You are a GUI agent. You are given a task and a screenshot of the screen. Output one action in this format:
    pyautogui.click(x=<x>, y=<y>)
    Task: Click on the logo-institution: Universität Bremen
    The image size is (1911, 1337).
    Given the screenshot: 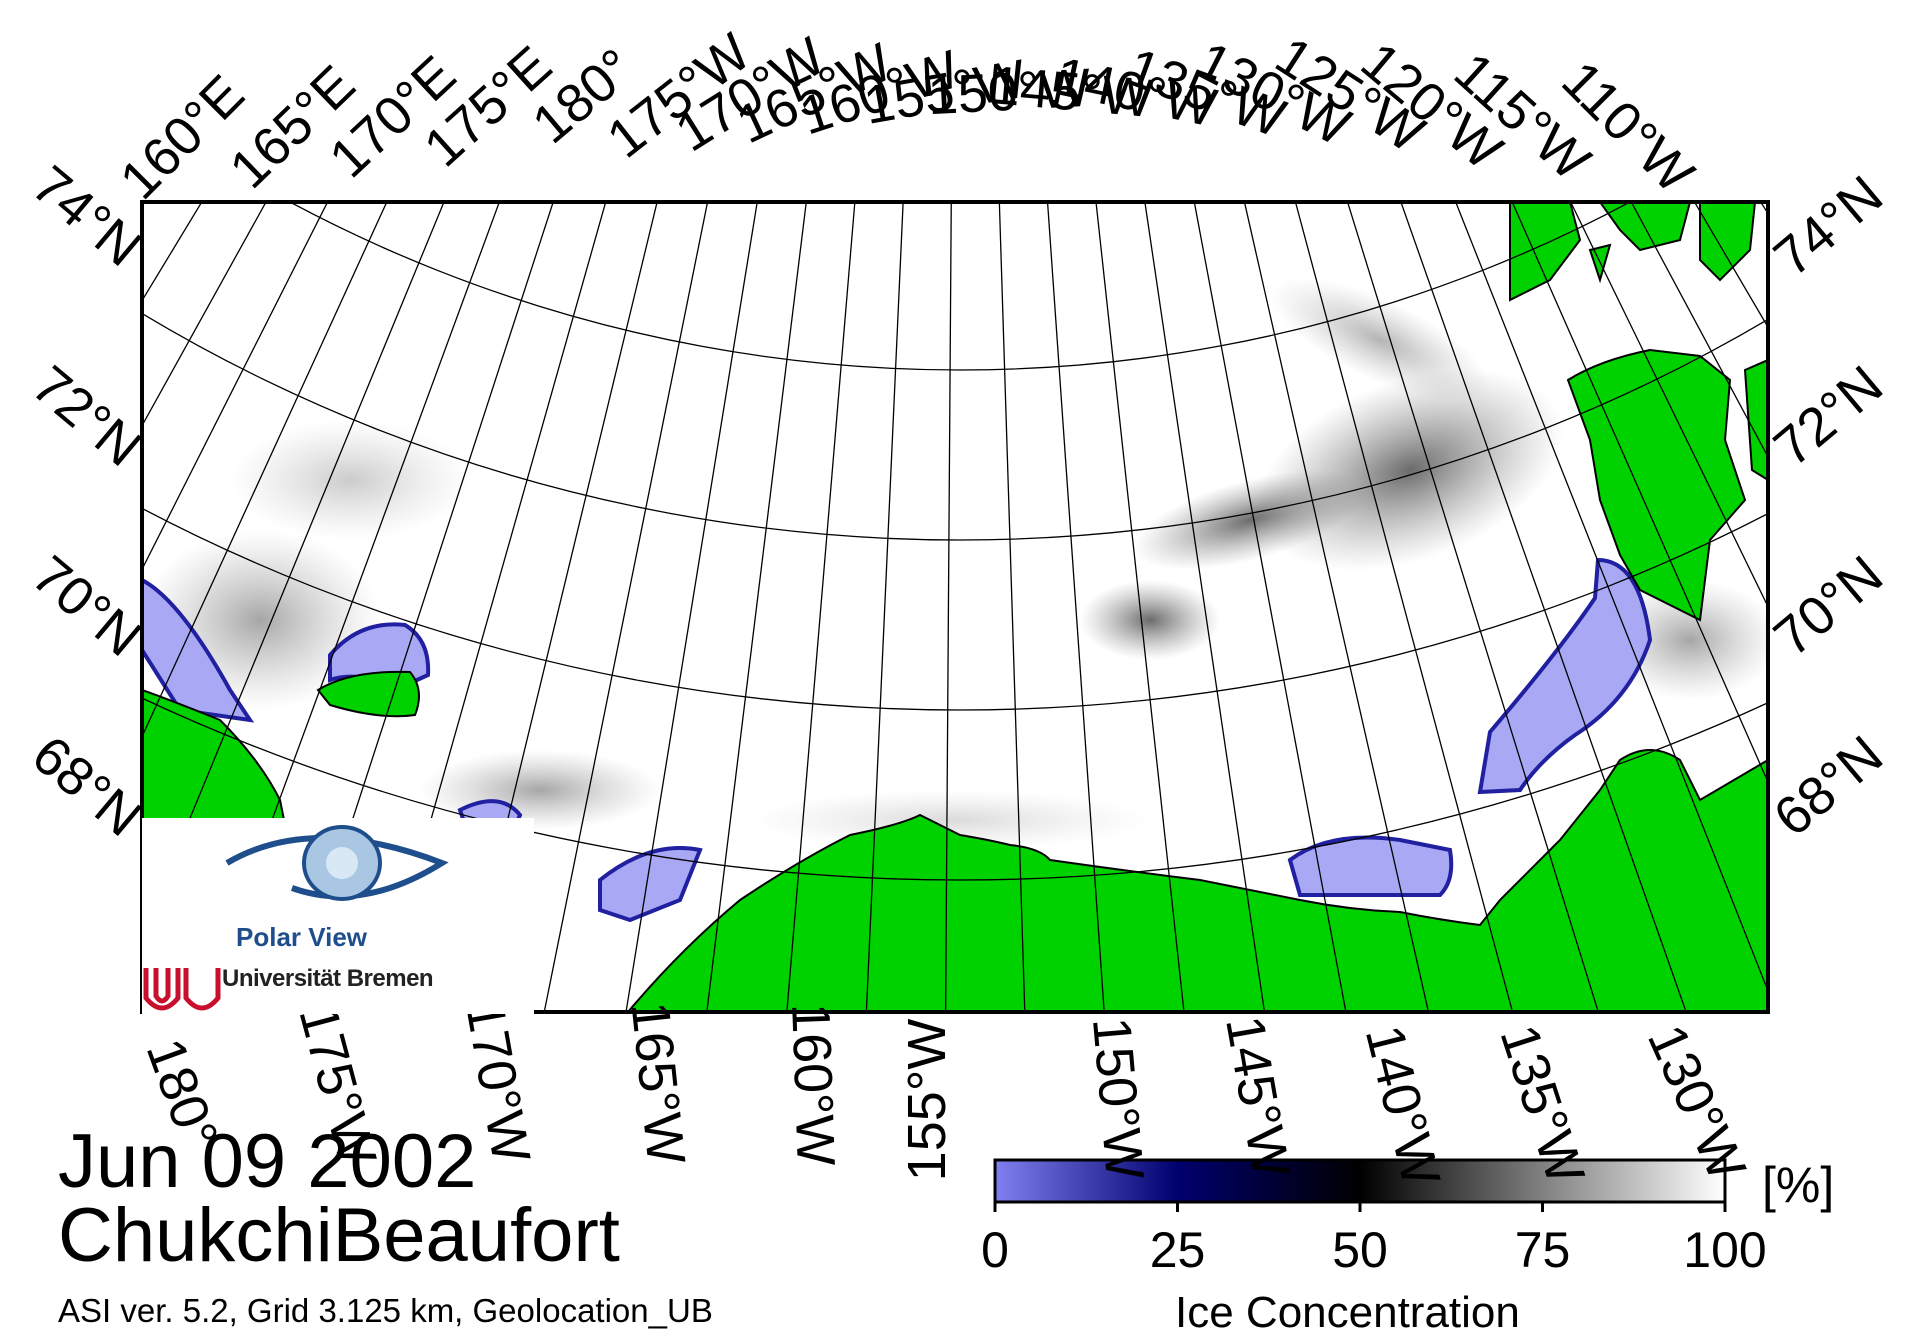 What is the action you would take?
    pyautogui.click(x=328, y=978)
    